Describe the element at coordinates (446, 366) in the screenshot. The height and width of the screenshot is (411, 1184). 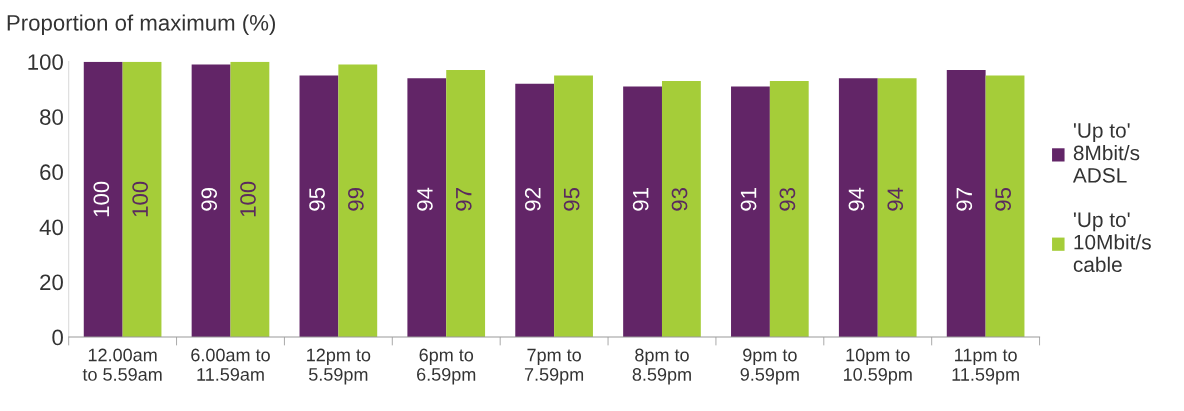
I see `x-tick-label: 6pm to 6.59pm` at that location.